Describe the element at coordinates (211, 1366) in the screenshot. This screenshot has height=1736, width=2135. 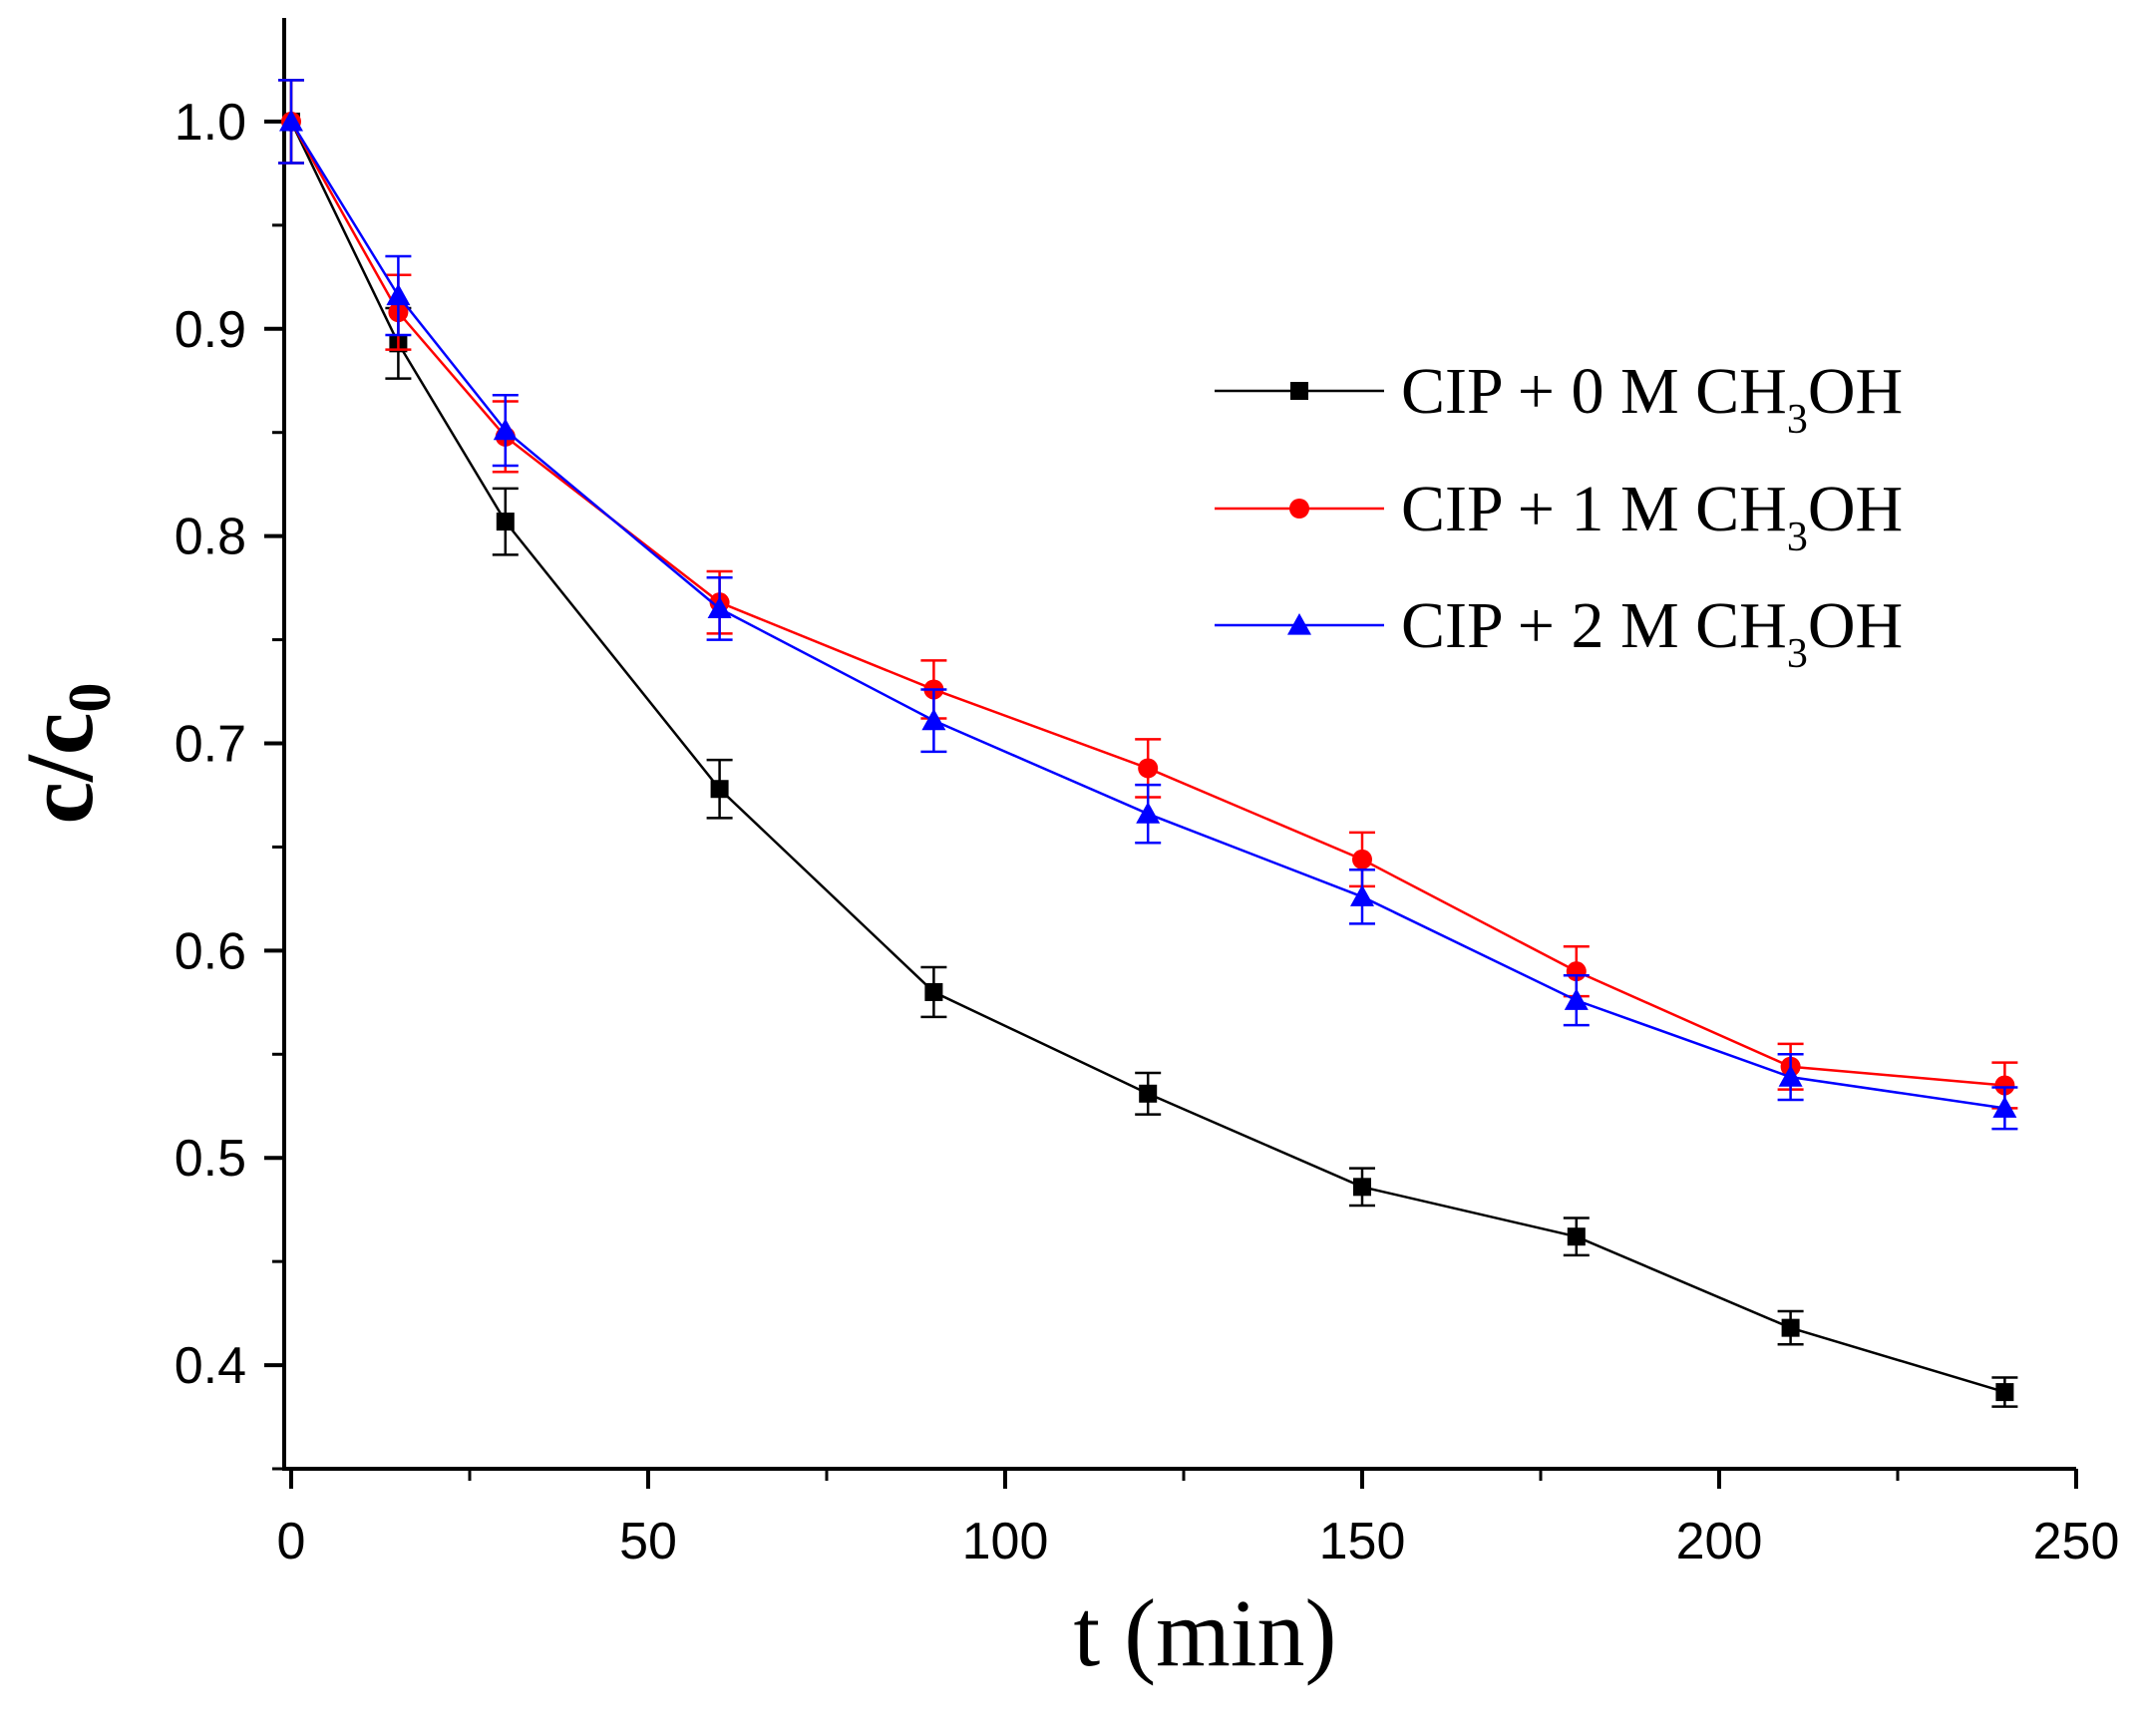
I see `y-tick-label: 0.4` at that location.